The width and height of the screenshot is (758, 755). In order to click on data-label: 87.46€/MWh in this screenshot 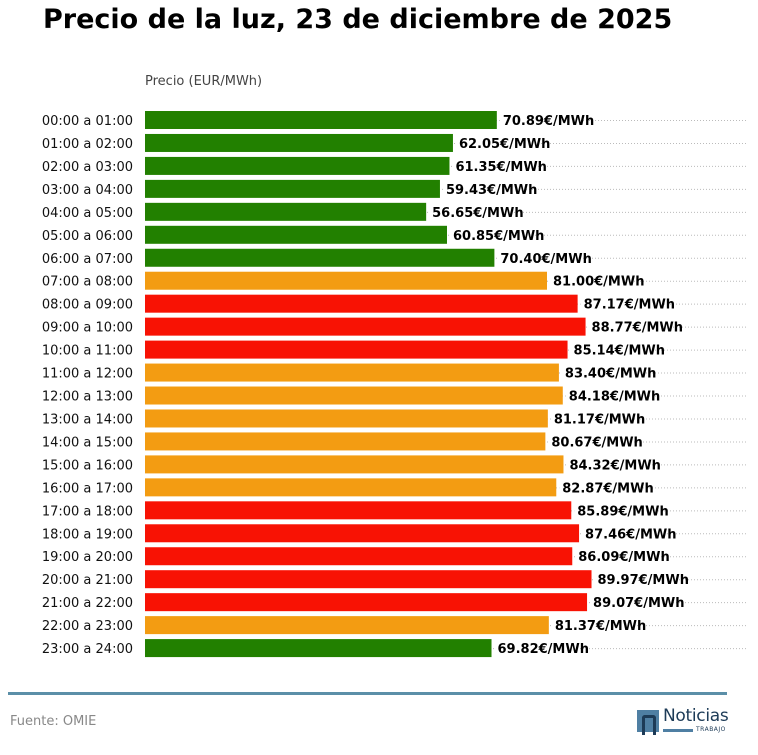, I will do `click(630, 534)`.